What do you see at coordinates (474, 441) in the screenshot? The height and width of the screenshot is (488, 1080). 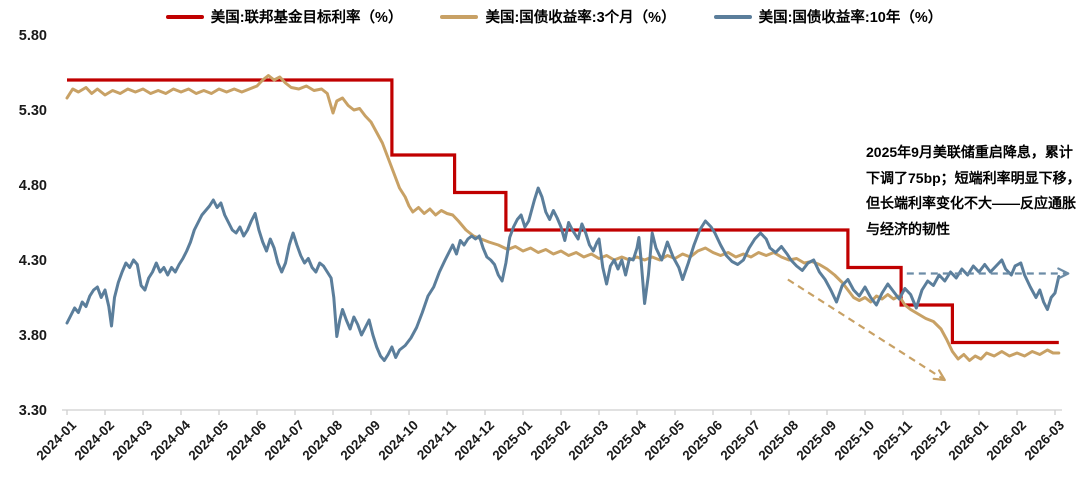 I see `x-axis-tick-label: 2024-12` at bounding box center [474, 441].